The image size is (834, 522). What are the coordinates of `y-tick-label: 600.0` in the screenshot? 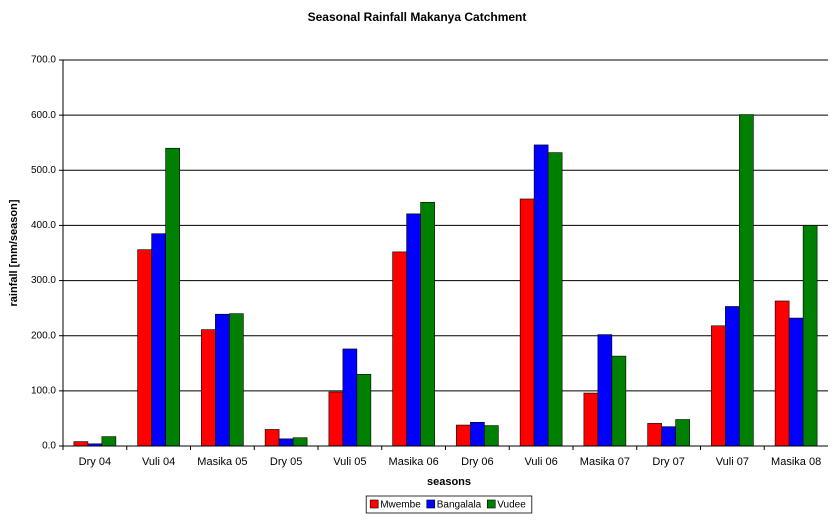 It's located at (43, 115).